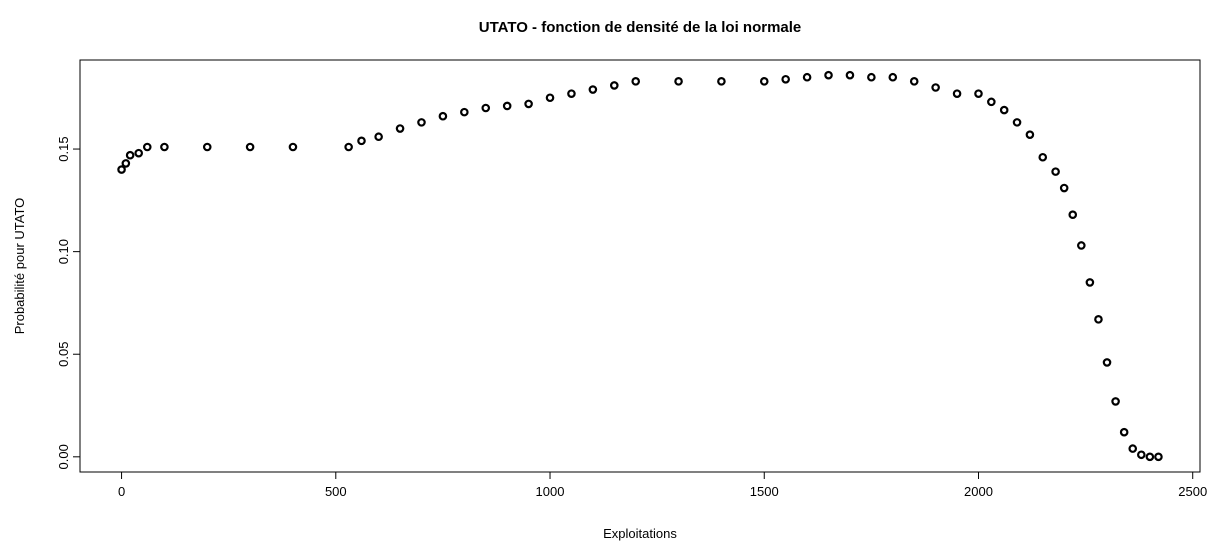 Image resolution: width=1211 pixels, height=543 pixels. Describe the element at coordinates (63, 354) in the screenshot. I see `y-tick-label: 0.05` at that location.